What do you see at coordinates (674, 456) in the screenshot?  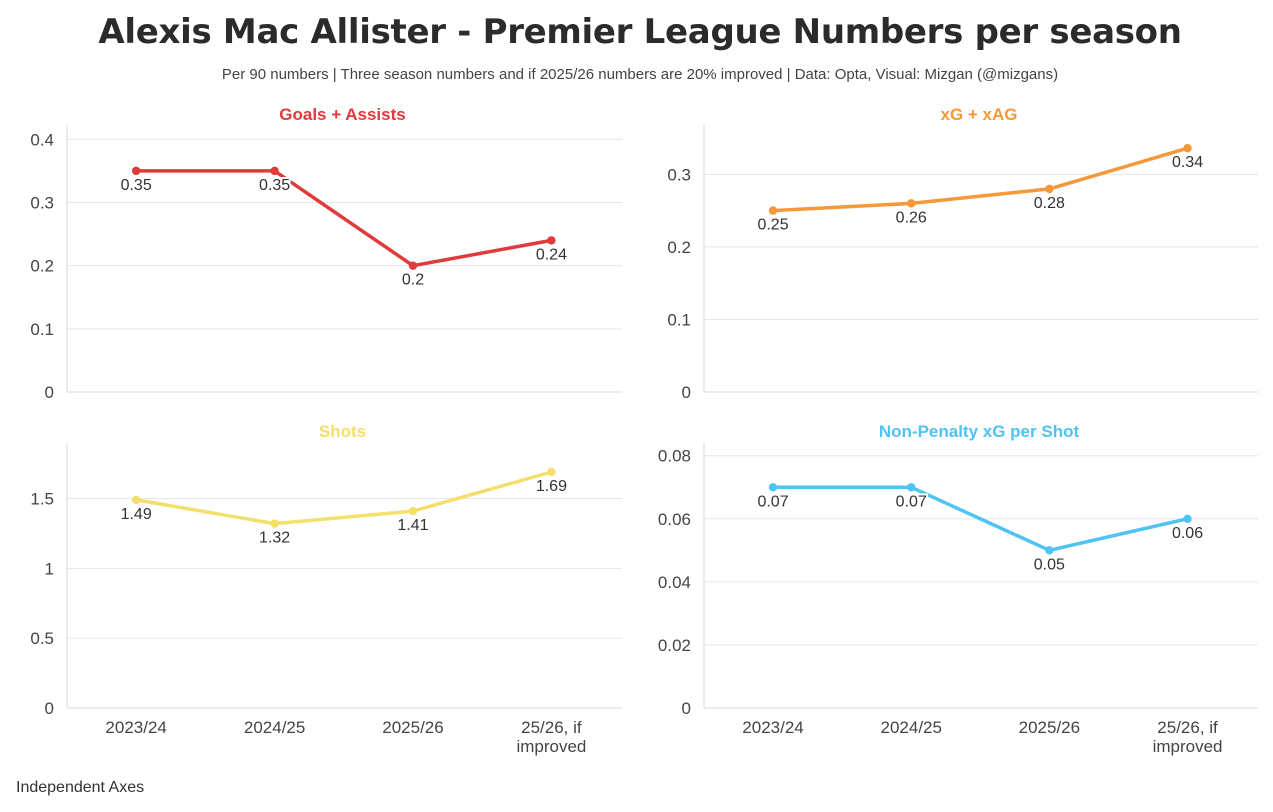 I see `y-tick-label: 0.08` at bounding box center [674, 456].